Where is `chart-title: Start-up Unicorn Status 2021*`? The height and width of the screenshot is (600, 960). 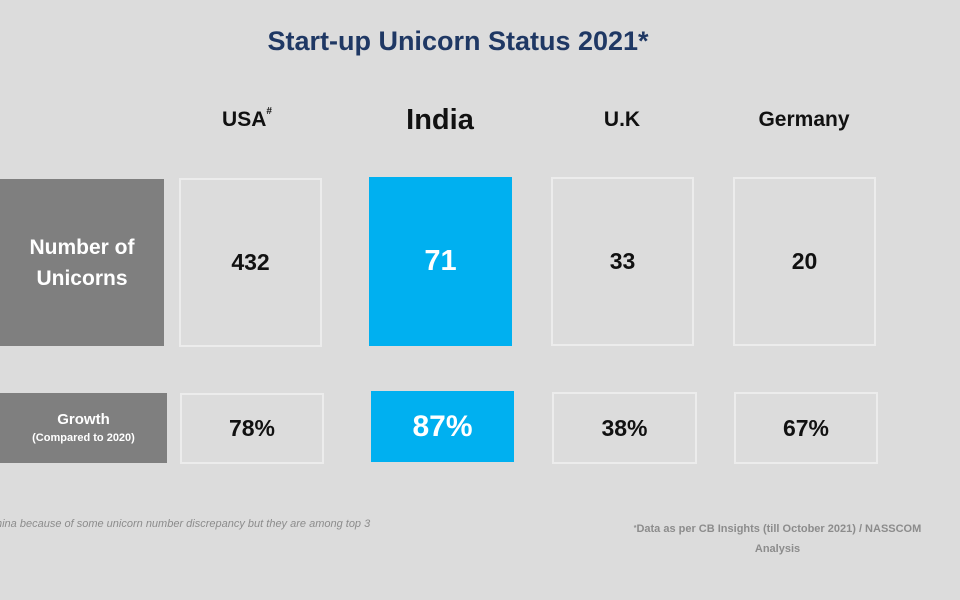
chart-title: Start-up Unicorn Status 2021* is located at coordinates (458, 41).